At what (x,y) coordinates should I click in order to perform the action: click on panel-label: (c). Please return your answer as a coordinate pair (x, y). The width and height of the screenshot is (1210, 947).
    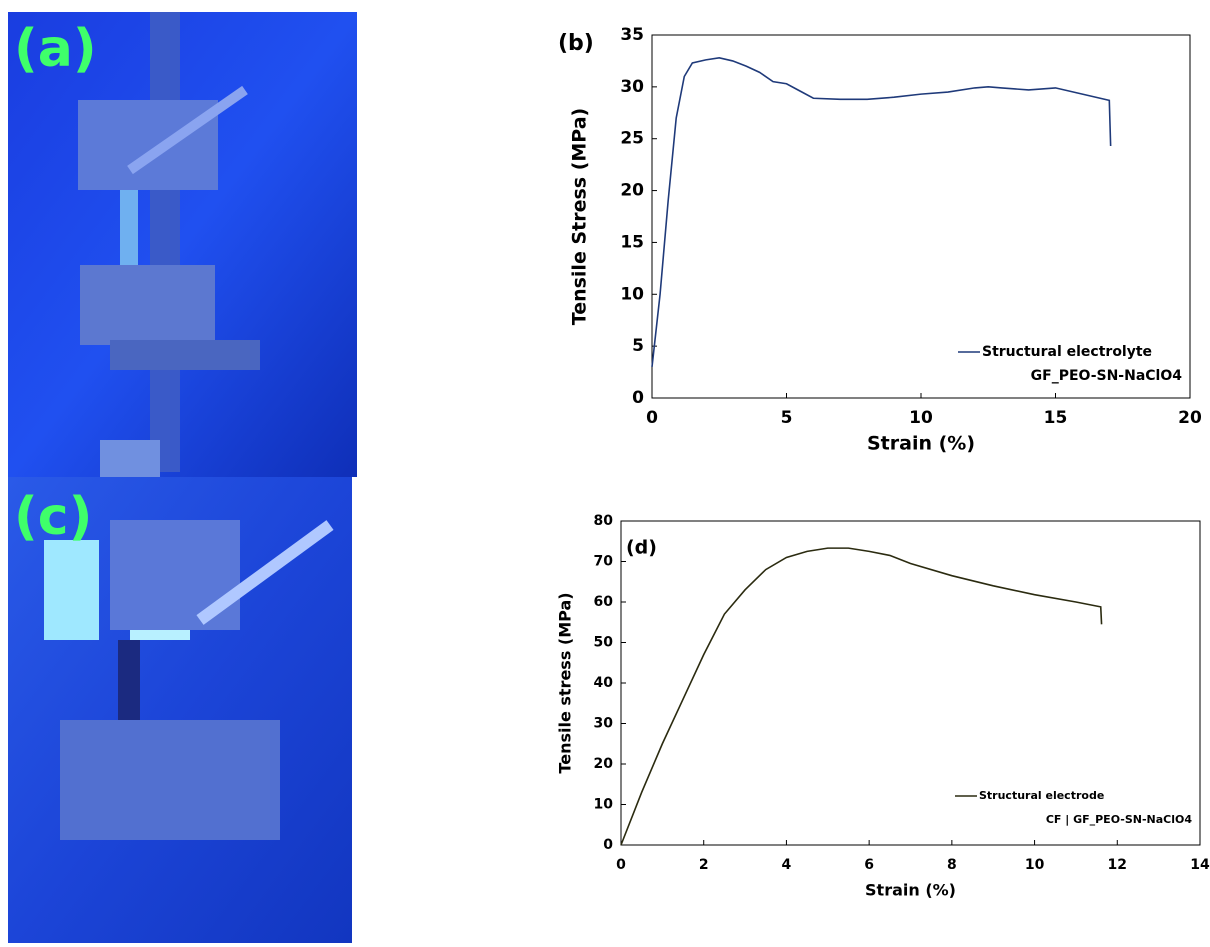
    Looking at the image, I should click on (53, 517).